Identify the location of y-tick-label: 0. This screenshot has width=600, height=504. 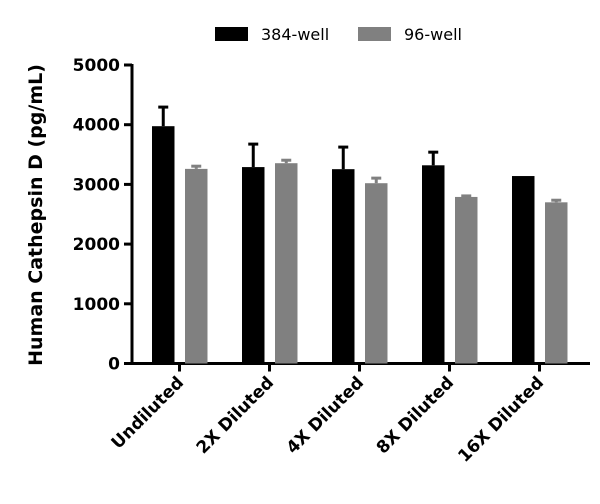
(114, 365).